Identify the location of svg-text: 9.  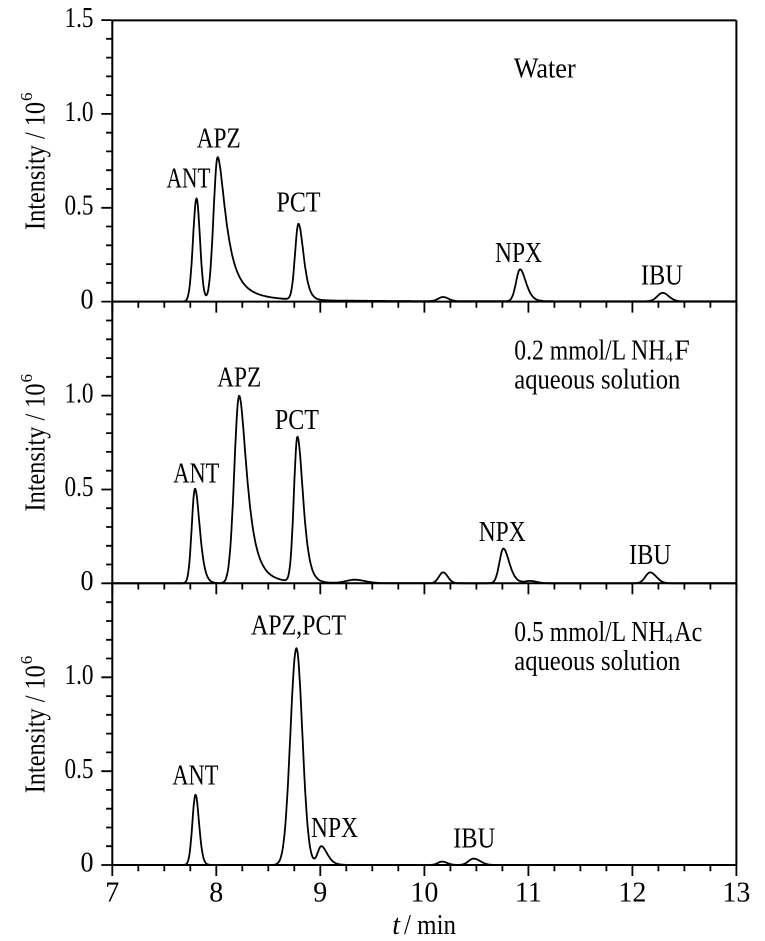
(320, 893).